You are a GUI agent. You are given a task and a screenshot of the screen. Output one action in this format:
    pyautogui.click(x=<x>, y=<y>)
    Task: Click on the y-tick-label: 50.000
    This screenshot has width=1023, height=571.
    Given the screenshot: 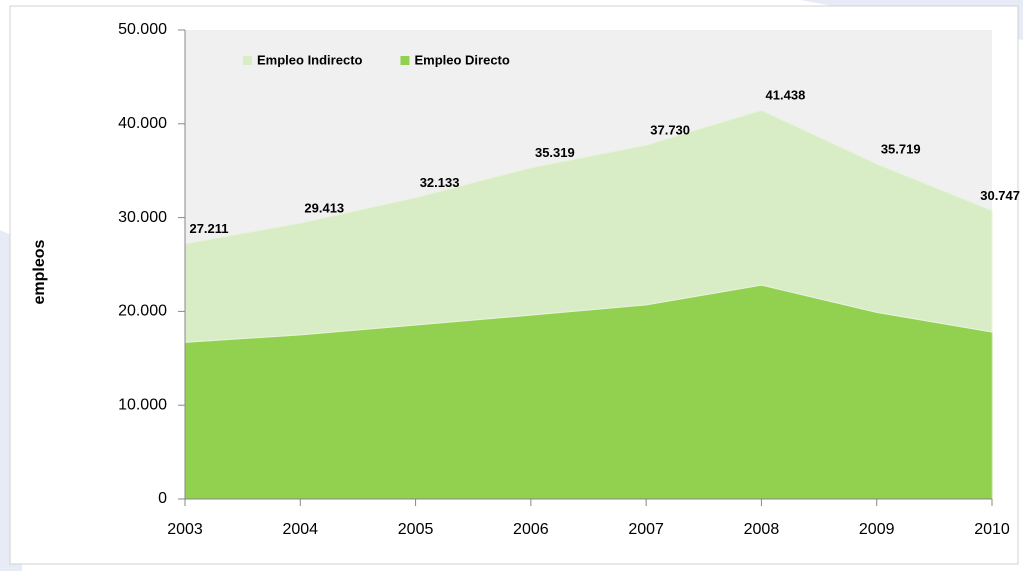 What is the action you would take?
    pyautogui.click(x=142, y=29)
    